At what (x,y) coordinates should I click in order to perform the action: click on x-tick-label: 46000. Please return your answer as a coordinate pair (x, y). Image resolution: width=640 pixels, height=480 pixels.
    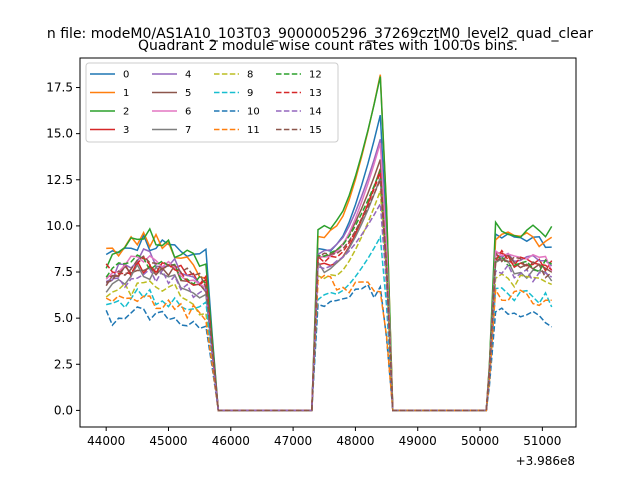
    Looking at the image, I should click on (231, 441).